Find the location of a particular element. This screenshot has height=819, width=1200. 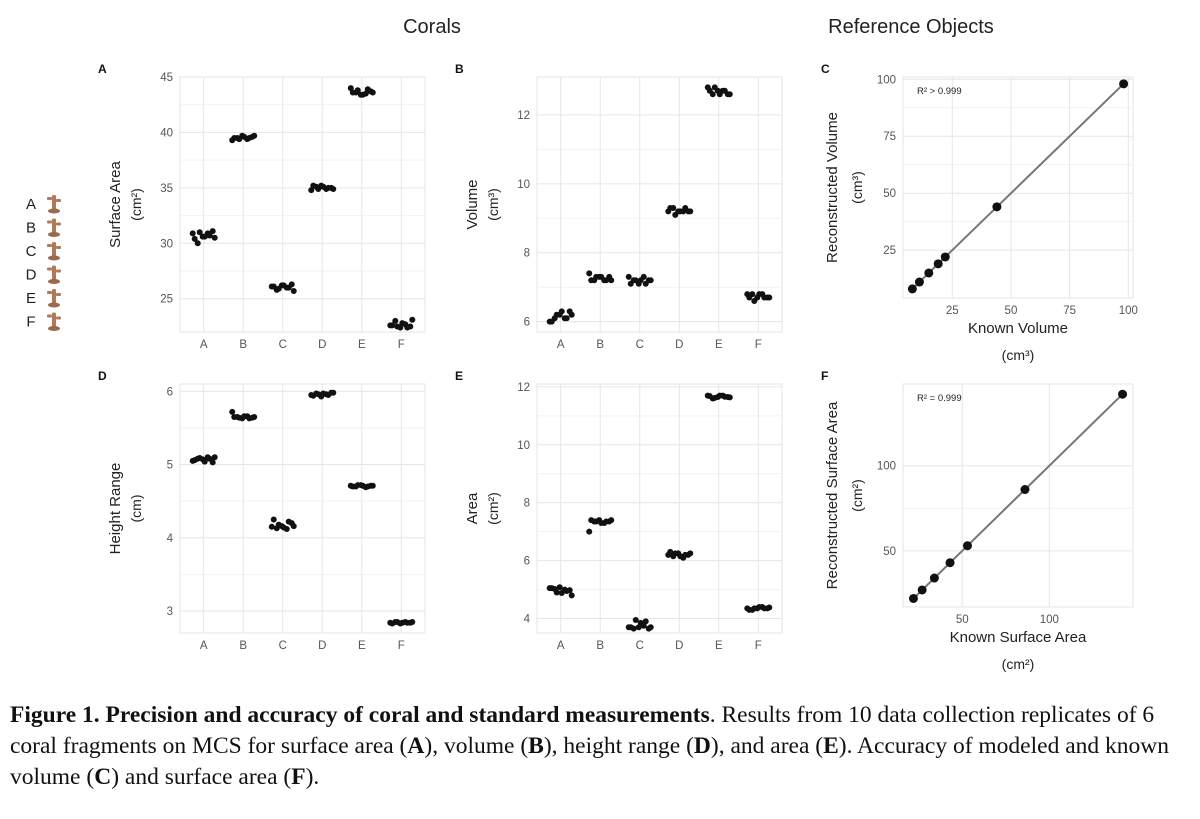

y-axis-title: Reconstructed Surface Area is located at coordinates (832, 495).